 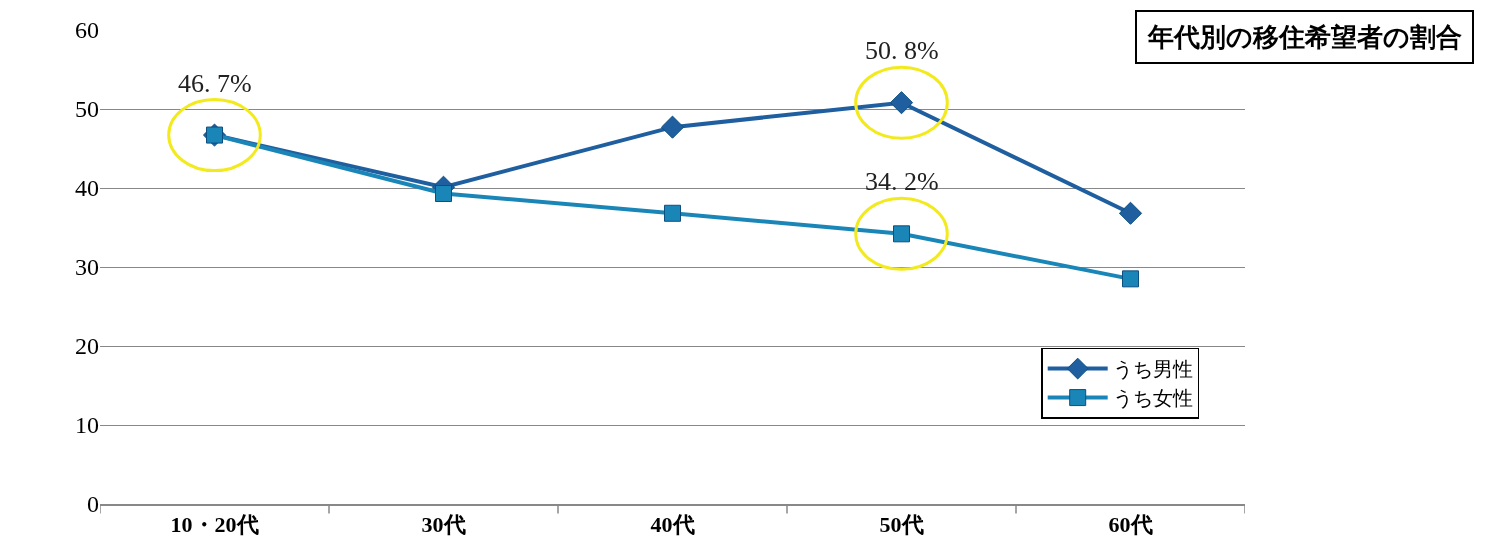 I want to click on x-tick-label: 60代, so click(x=1130, y=525).